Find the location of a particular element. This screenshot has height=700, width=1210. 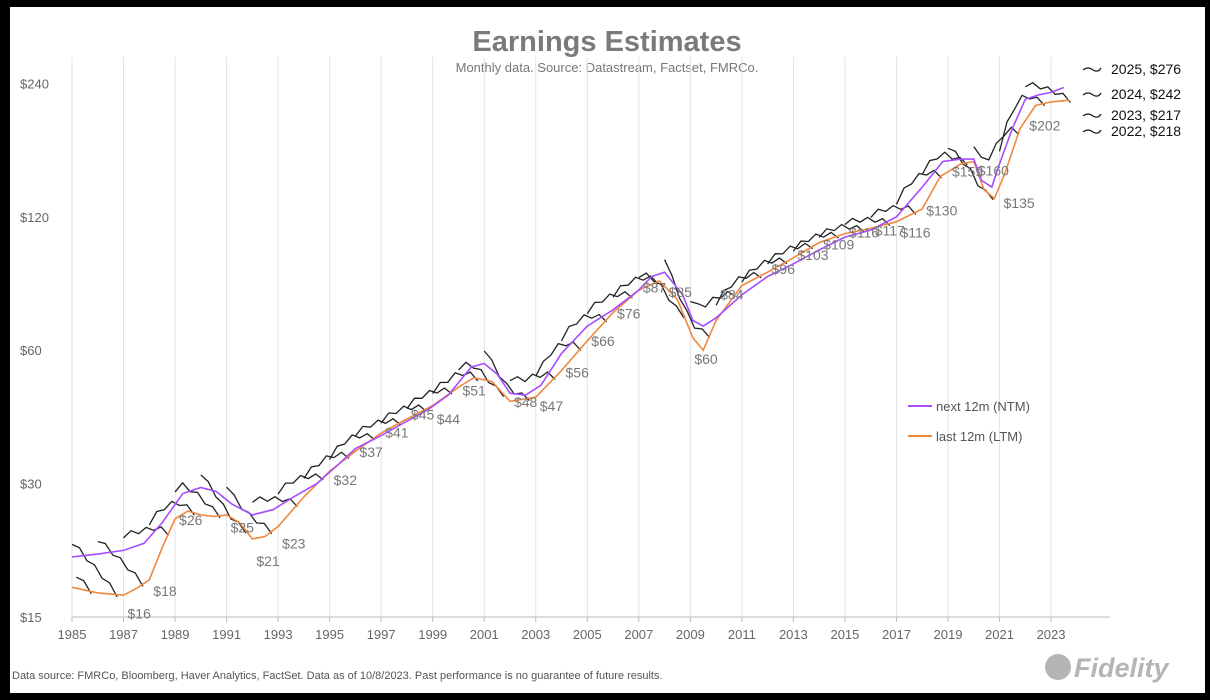

data-label: $135 is located at coordinates (1019, 203).